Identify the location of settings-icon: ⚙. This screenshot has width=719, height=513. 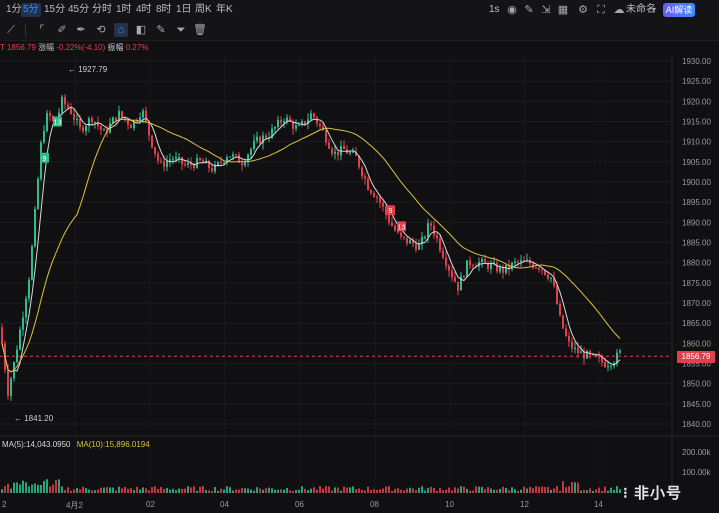
(583, 10).